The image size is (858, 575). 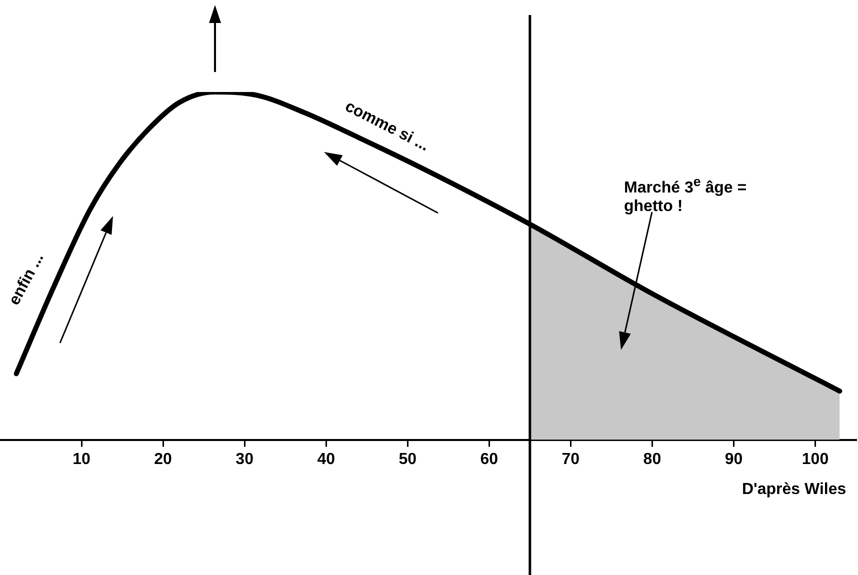 I want to click on x-tick-label: 60, so click(x=489, y=459).